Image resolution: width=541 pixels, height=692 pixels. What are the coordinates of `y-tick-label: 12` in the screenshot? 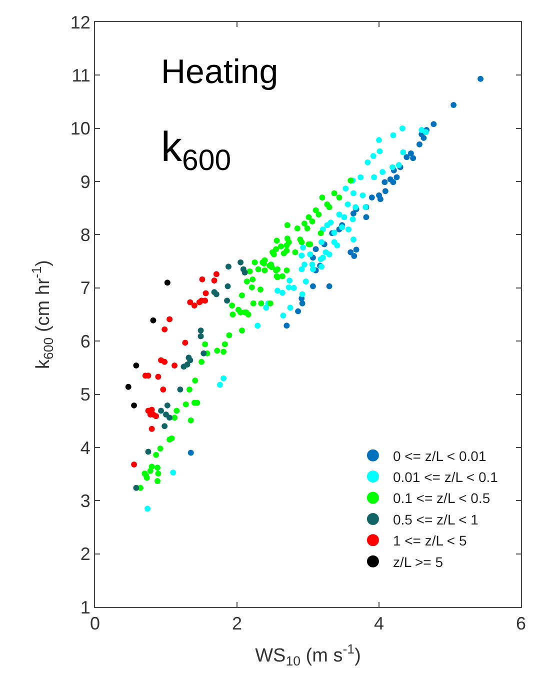 It's located at (80, 22).